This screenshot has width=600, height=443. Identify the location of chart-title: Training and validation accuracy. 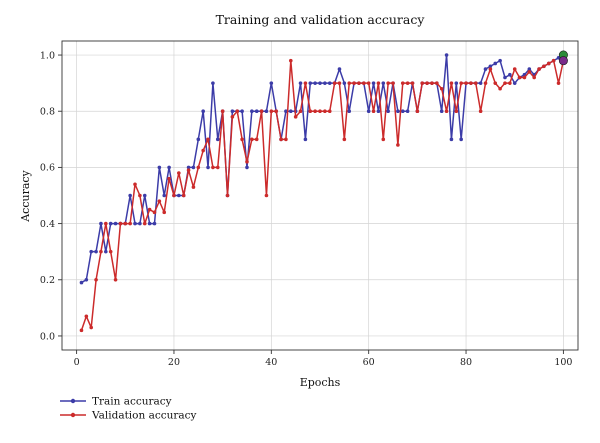
(321, 19).